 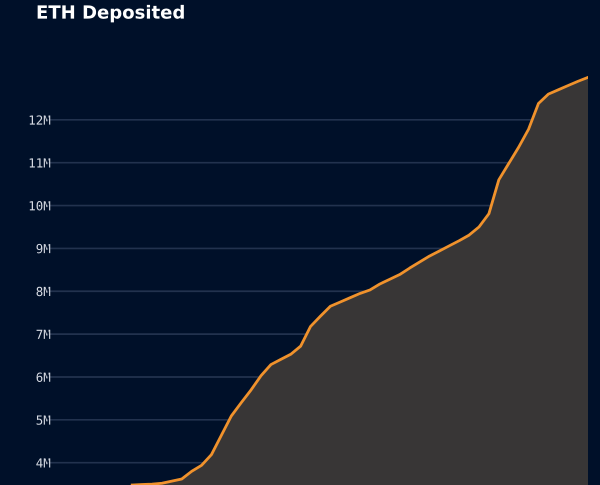 I want to click on y-tick-label: 8M, so click(x=43, y=291).